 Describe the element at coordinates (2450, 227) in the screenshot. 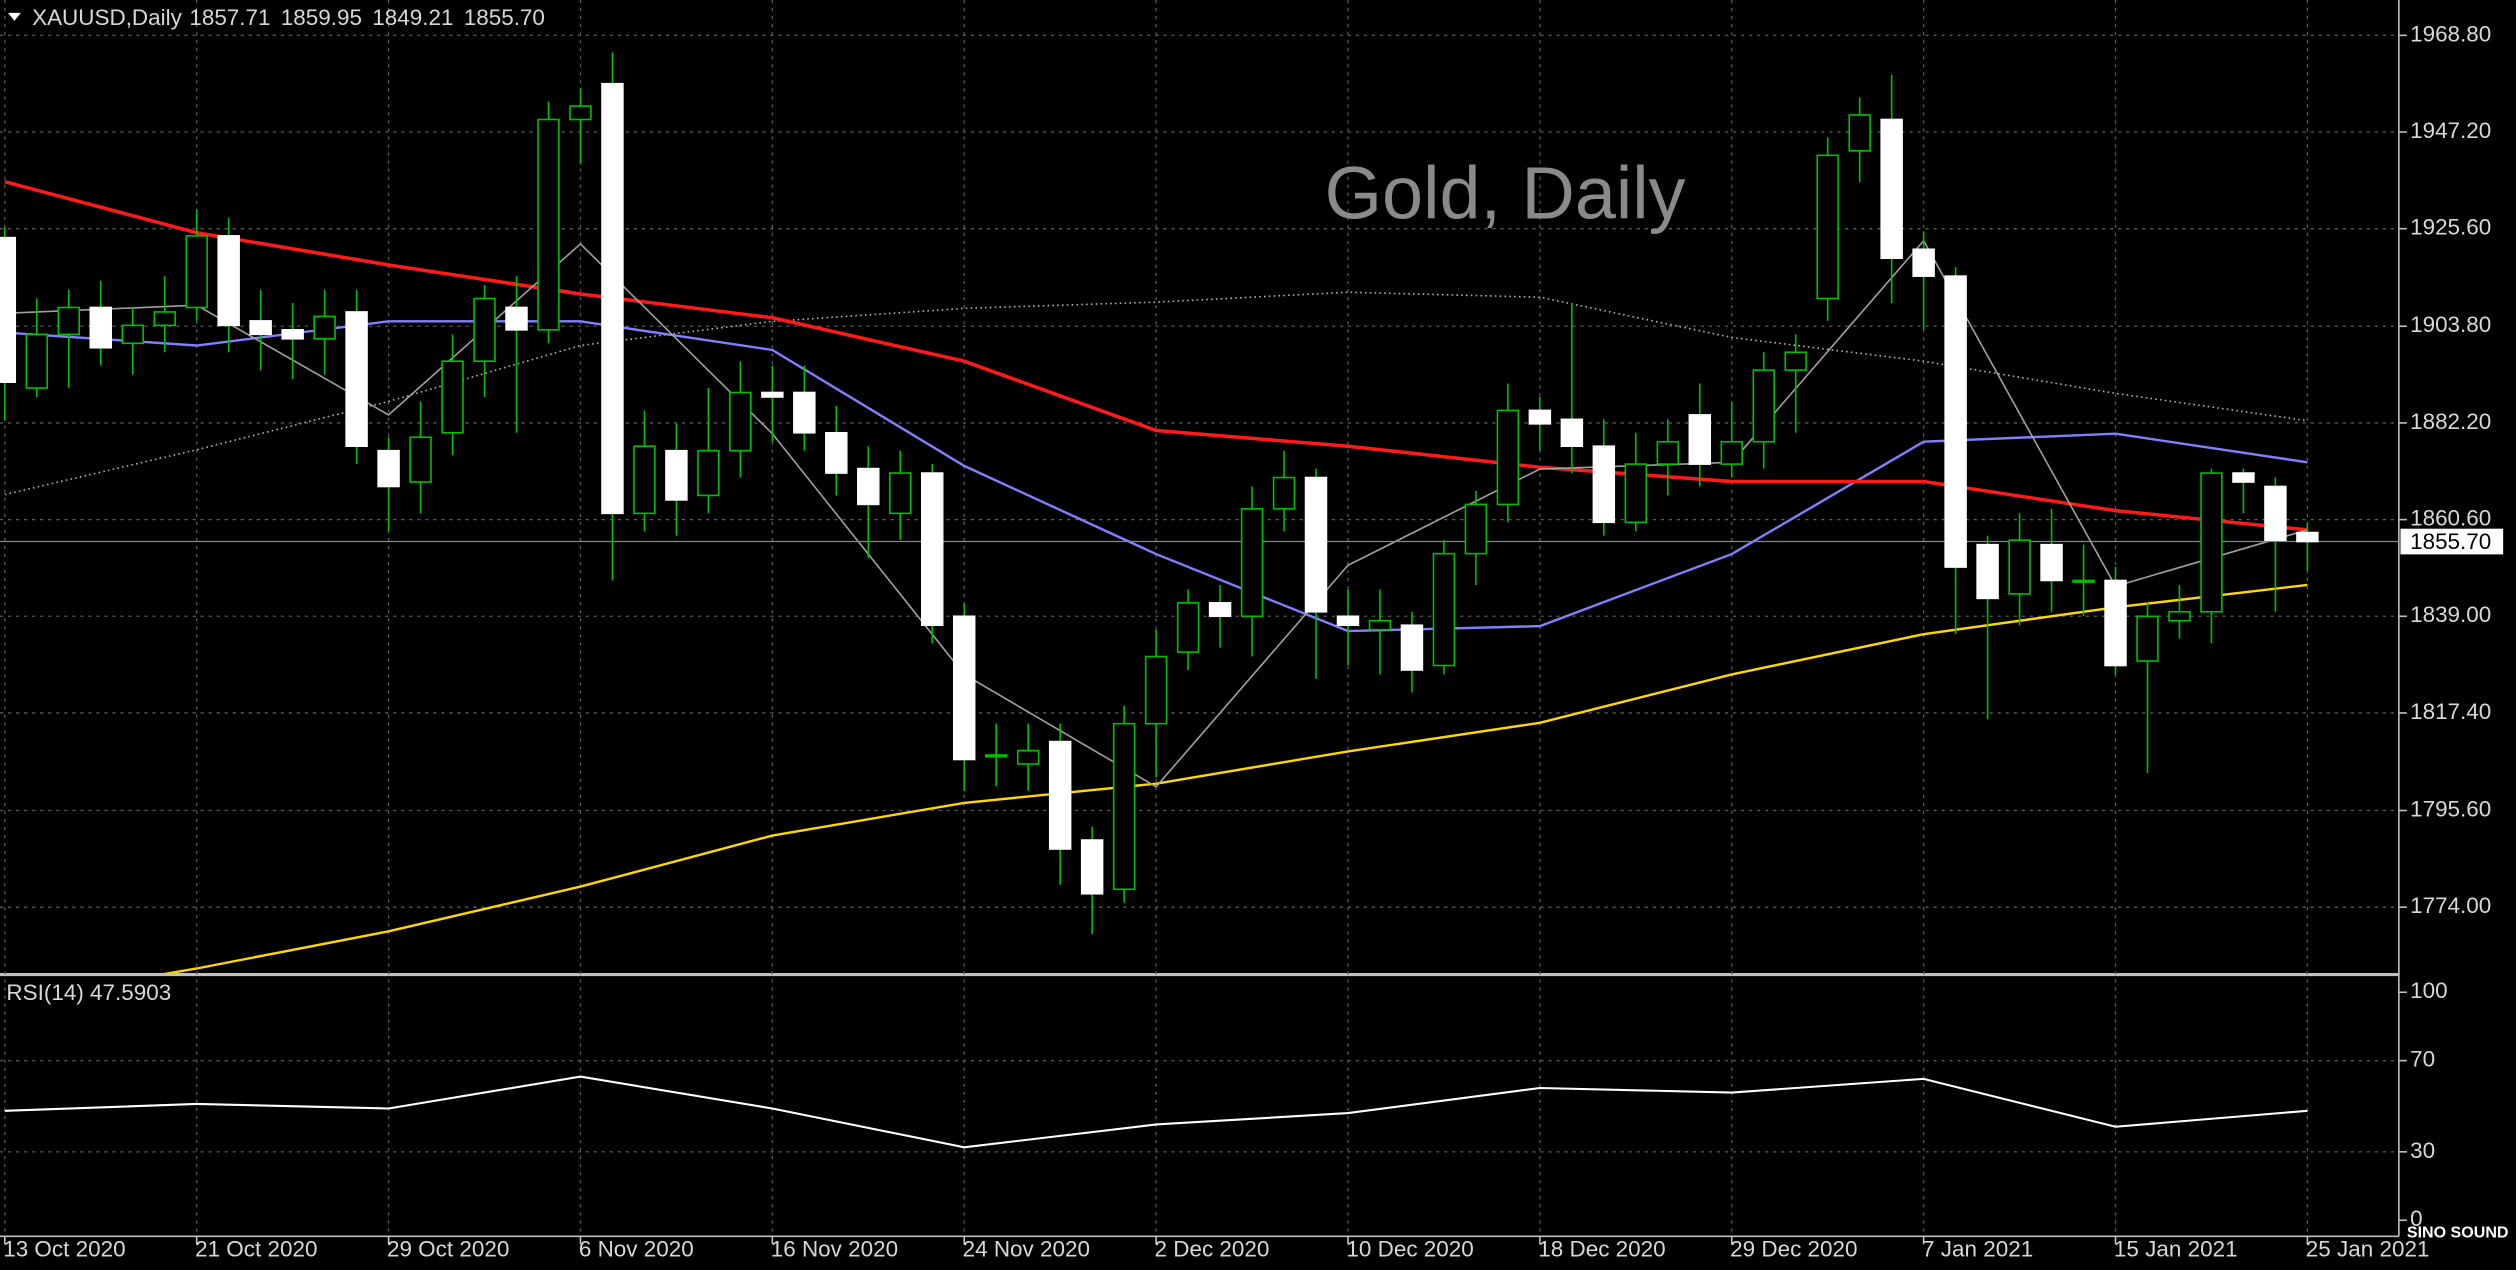

I see `y-tick-label: 1925.60` at that location.